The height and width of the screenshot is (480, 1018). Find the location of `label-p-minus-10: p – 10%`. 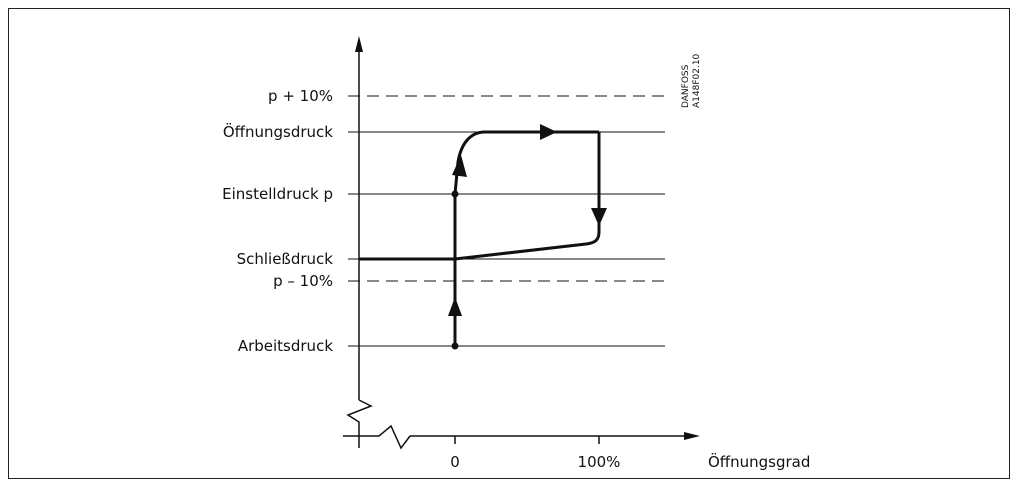

label-p-minus-10: p – 10% is located at coordinates (303, 281).